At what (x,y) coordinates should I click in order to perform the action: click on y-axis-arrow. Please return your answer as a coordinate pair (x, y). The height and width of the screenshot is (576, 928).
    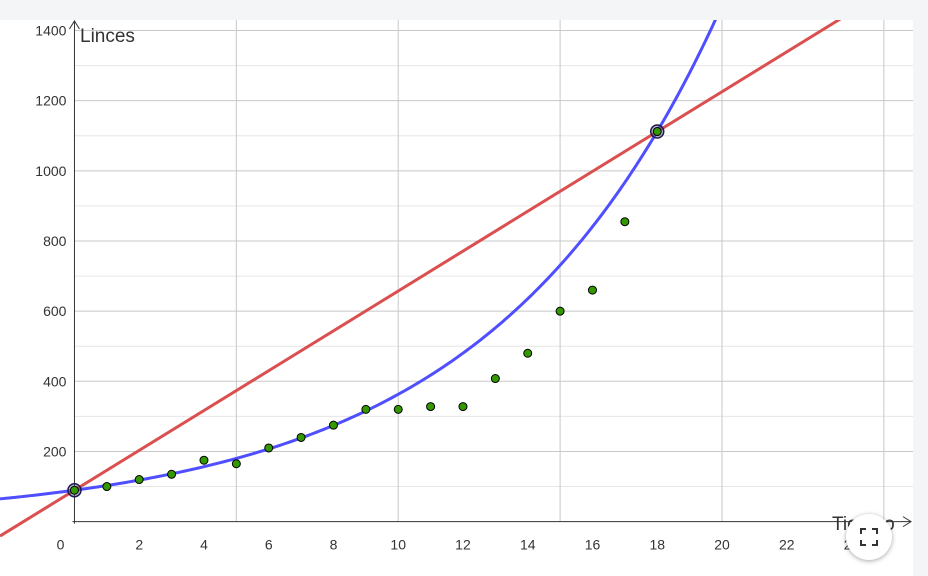
    Looking at the image, I should click on (74, 25).